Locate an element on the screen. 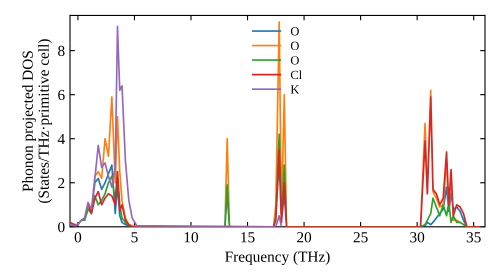 This screenshot has height=280, width=500. x-axis-title: Frequency (THz) is located at coordinates (277, 258).